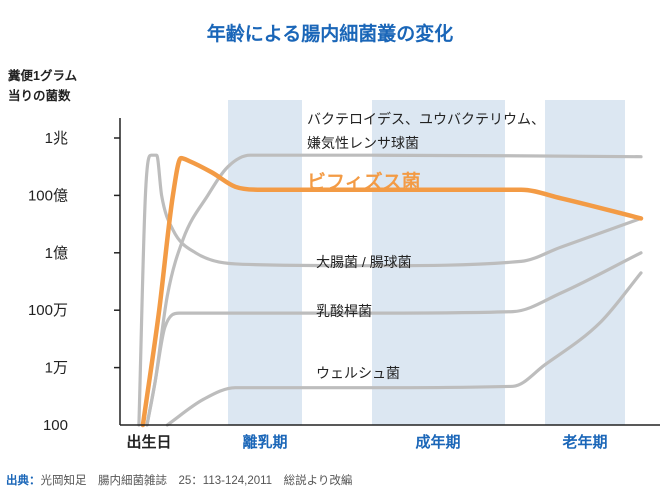 The width and height of the screenshot is (660, 500). I want to click on source-label: 出典：, so click(23, 480).